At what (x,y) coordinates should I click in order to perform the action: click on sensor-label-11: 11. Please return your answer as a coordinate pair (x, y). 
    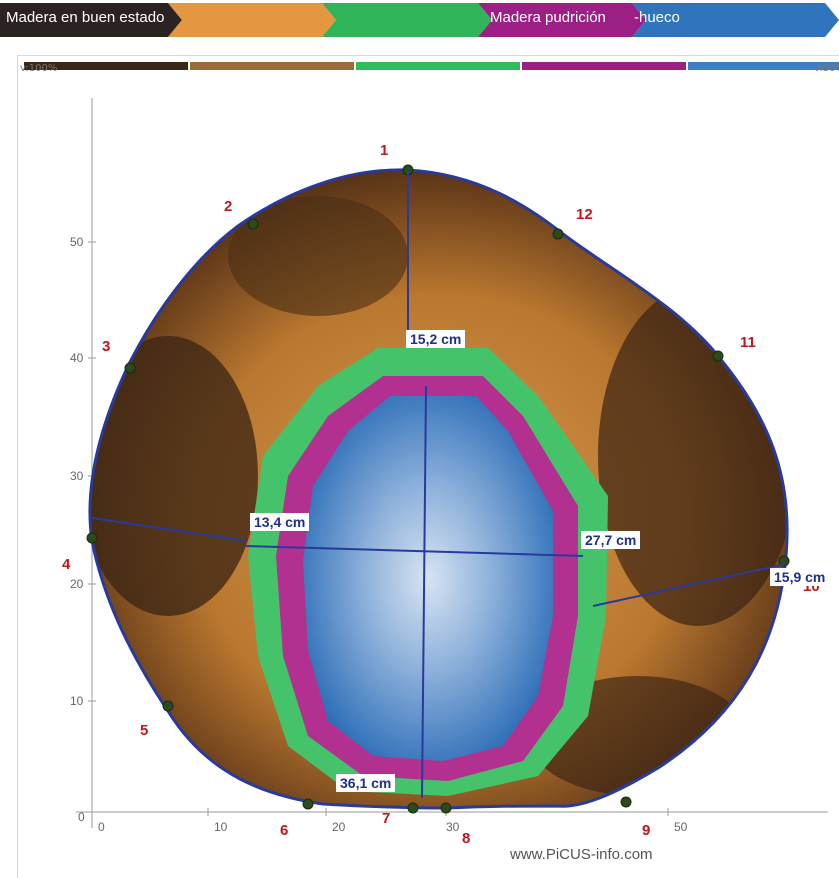
    Looking at the image, I should click on (748, 342).